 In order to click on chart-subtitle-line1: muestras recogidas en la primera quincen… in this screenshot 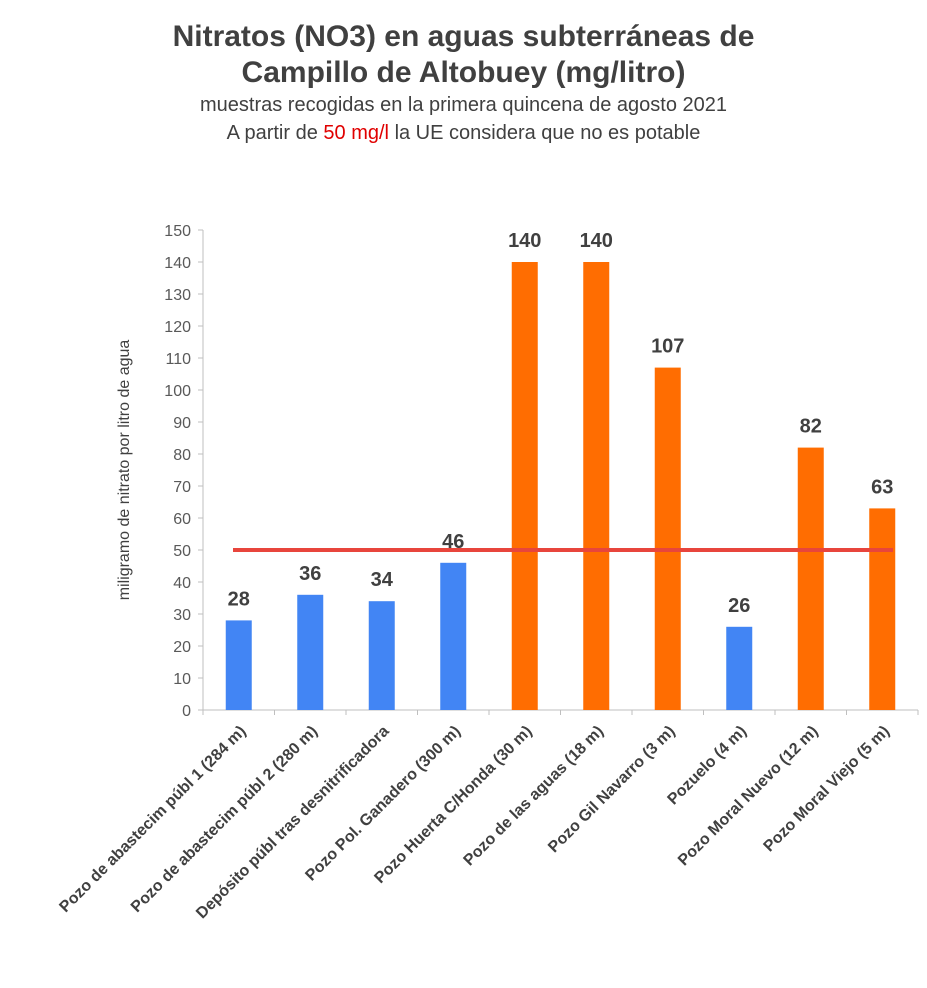, I will do `click(463, 105)`.